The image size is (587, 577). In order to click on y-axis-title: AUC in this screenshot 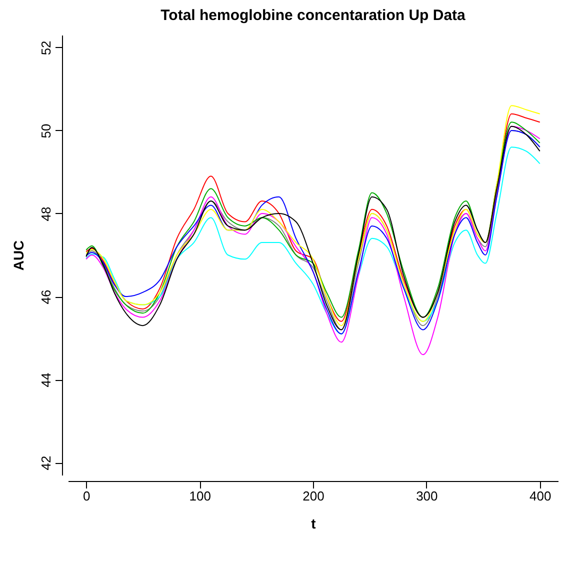, I will do `click(18, 255)`.